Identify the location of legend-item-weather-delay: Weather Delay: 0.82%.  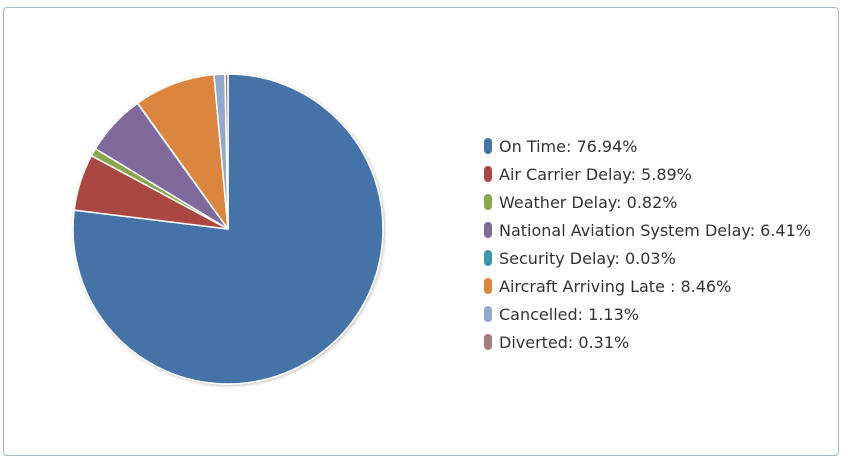
(647, 202).